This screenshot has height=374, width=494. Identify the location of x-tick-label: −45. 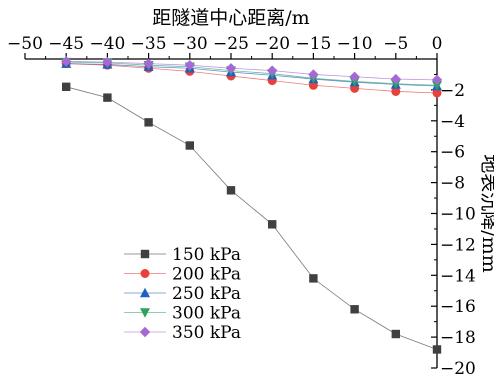
(66, 44).